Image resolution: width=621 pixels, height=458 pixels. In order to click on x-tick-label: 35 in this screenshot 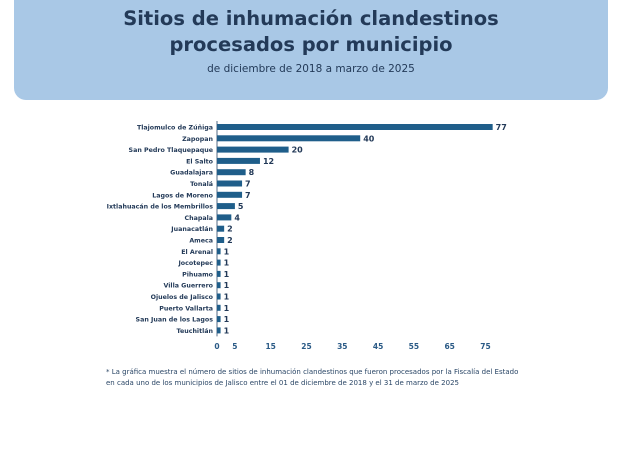, I will do `click(342, 346)`.